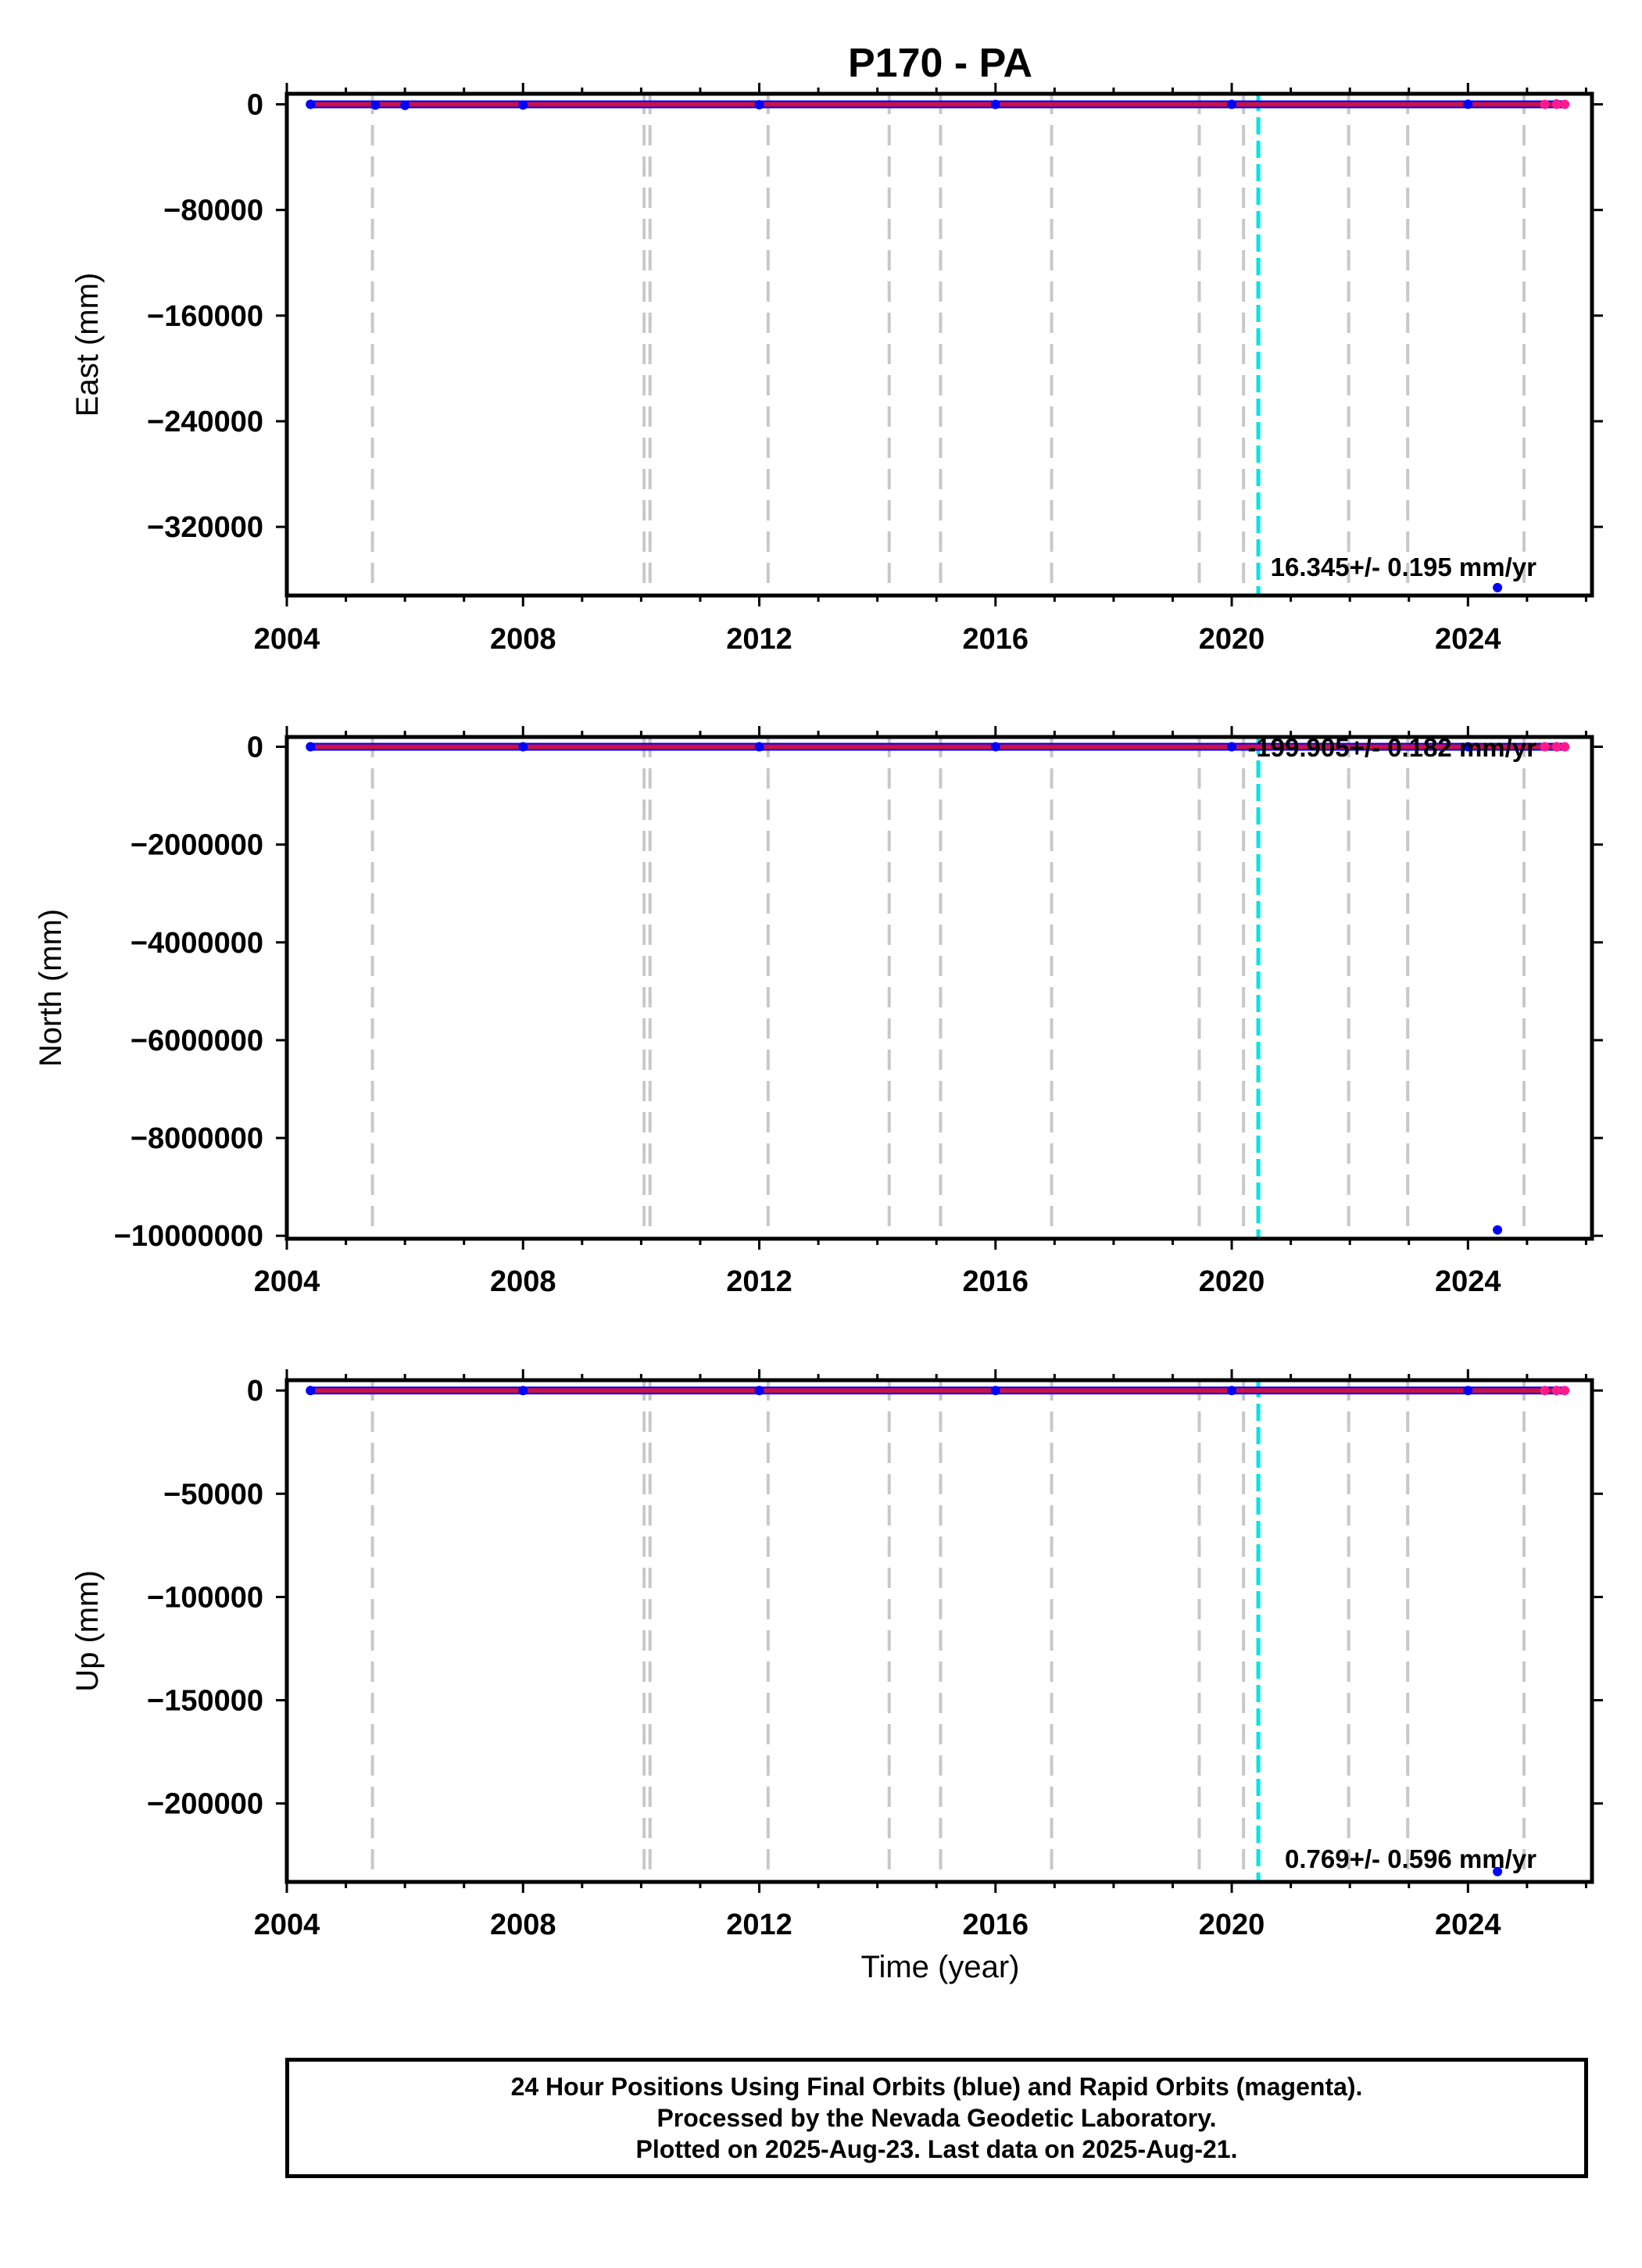 This screenshot has height=2268, width=1642. What do you see at coordinates (87, 1631) in the screenshot?
I see `y-axis-label-up: Up (mm)` at bounding box center [87, 1631].